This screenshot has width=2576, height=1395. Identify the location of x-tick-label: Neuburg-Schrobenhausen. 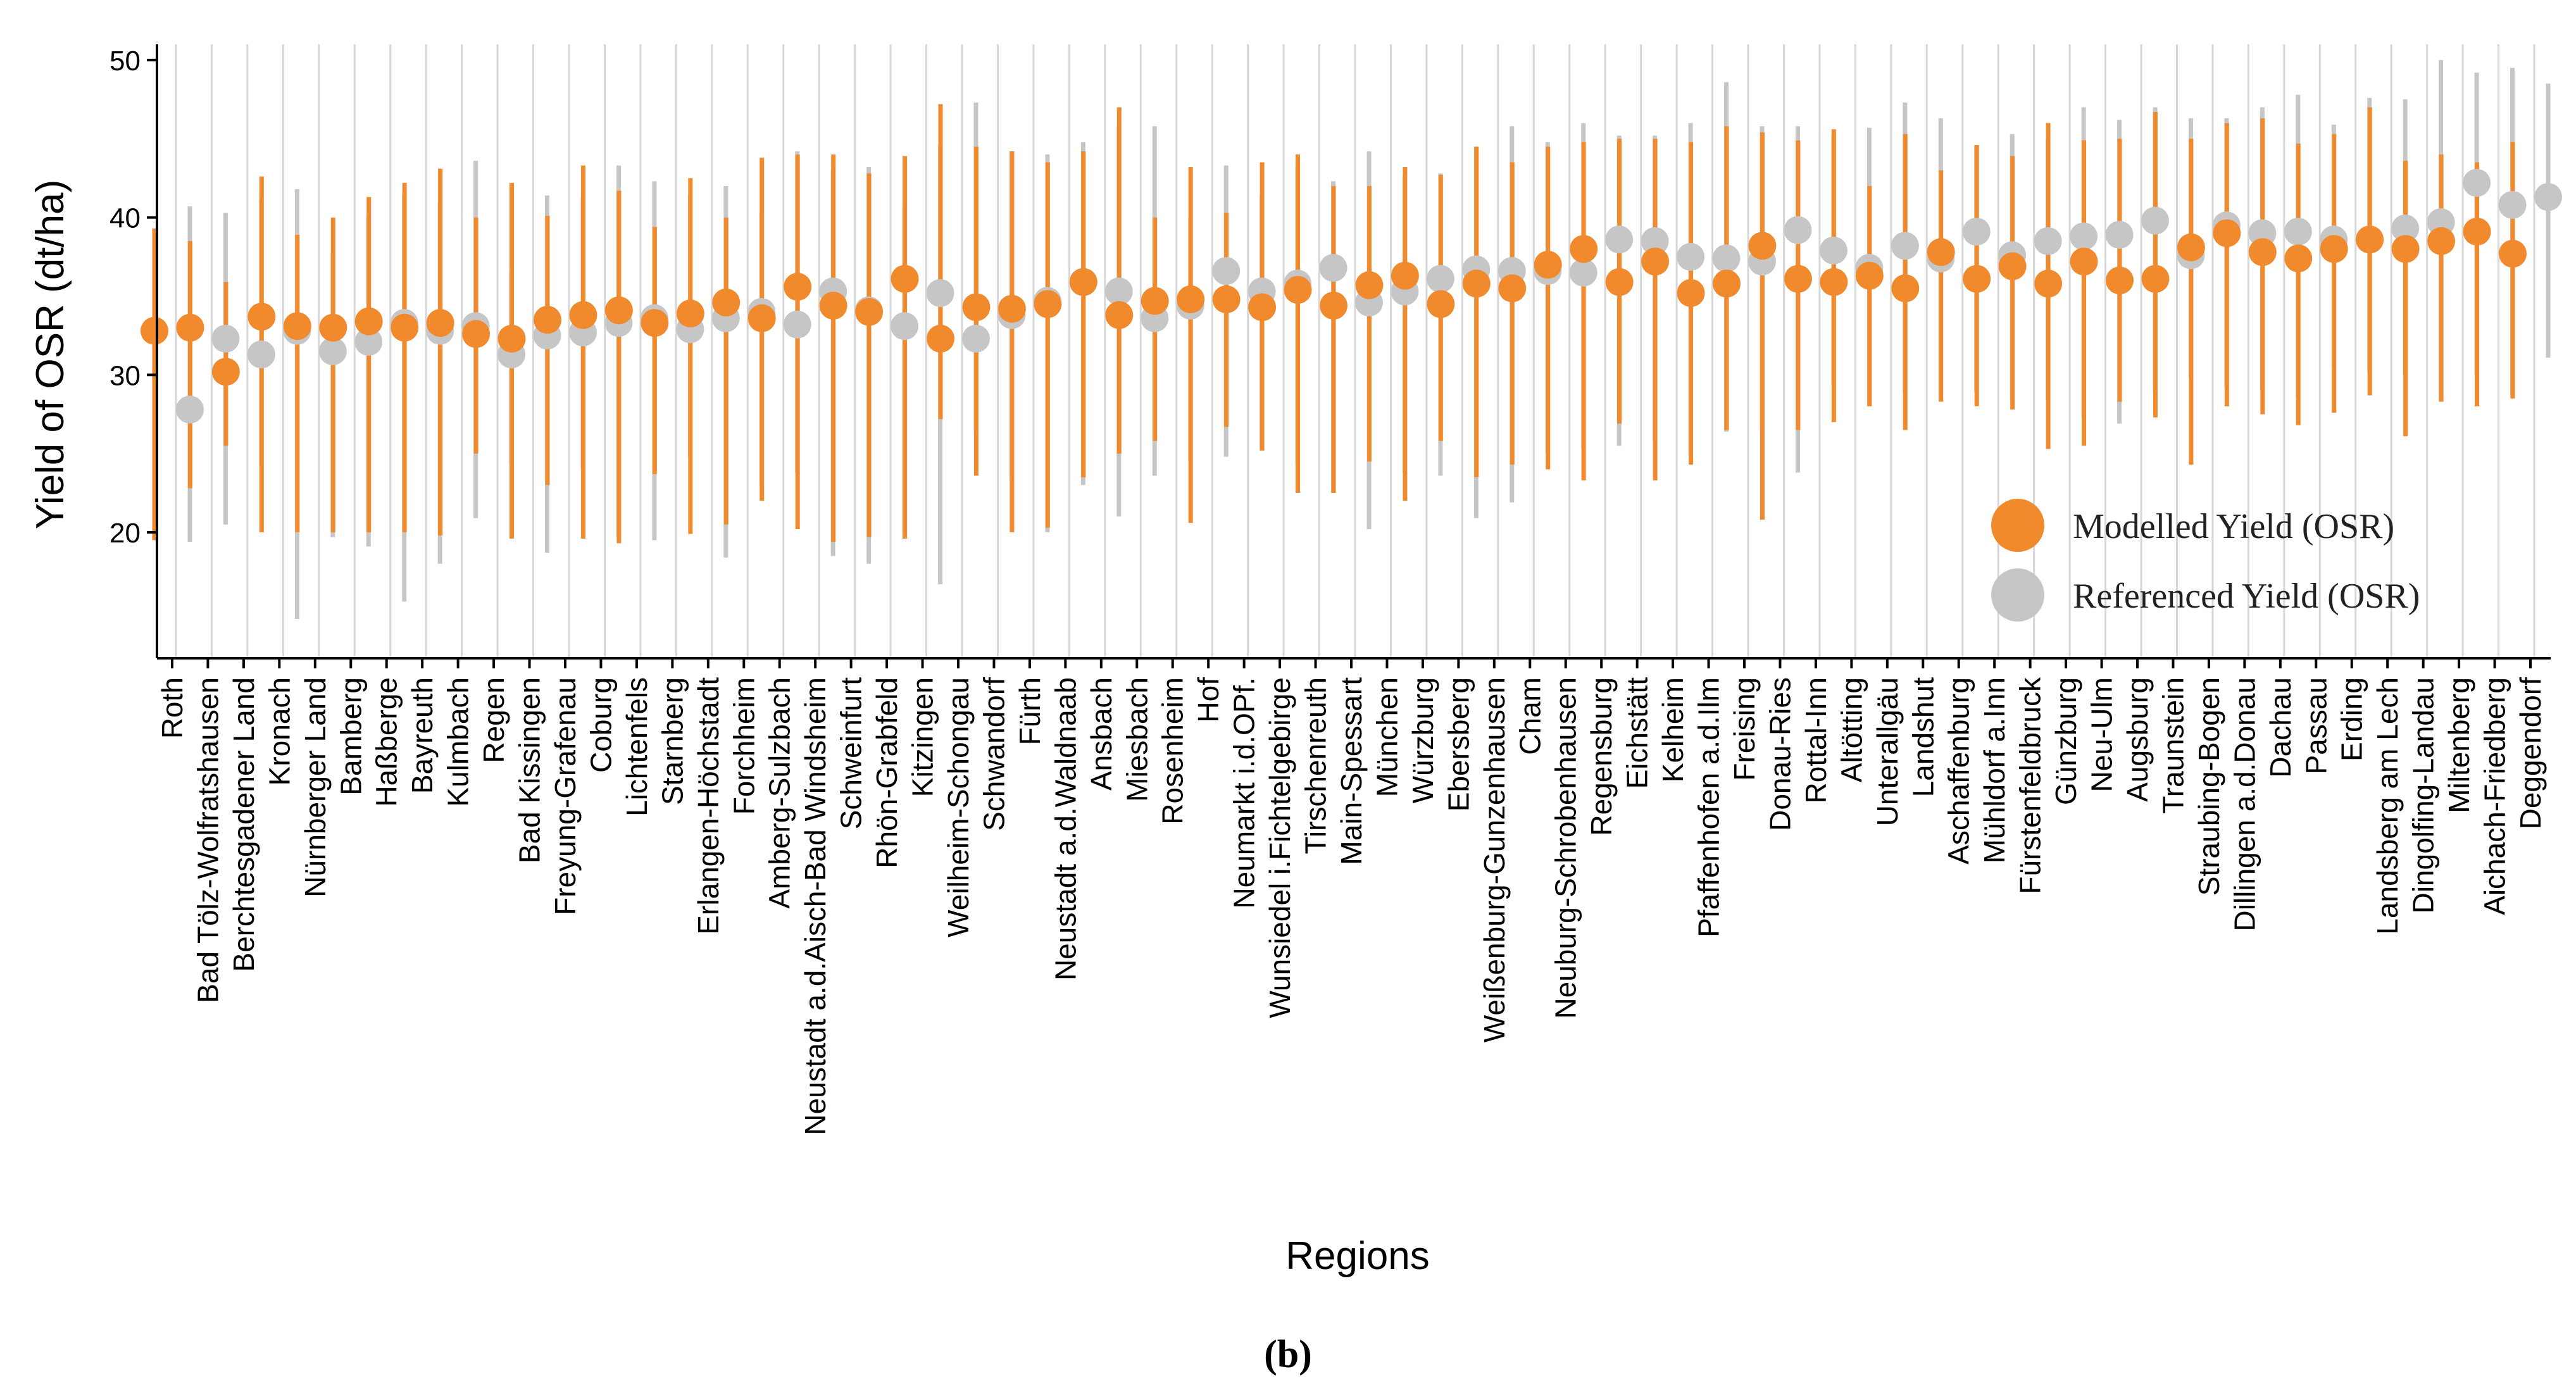
(1565, 848).